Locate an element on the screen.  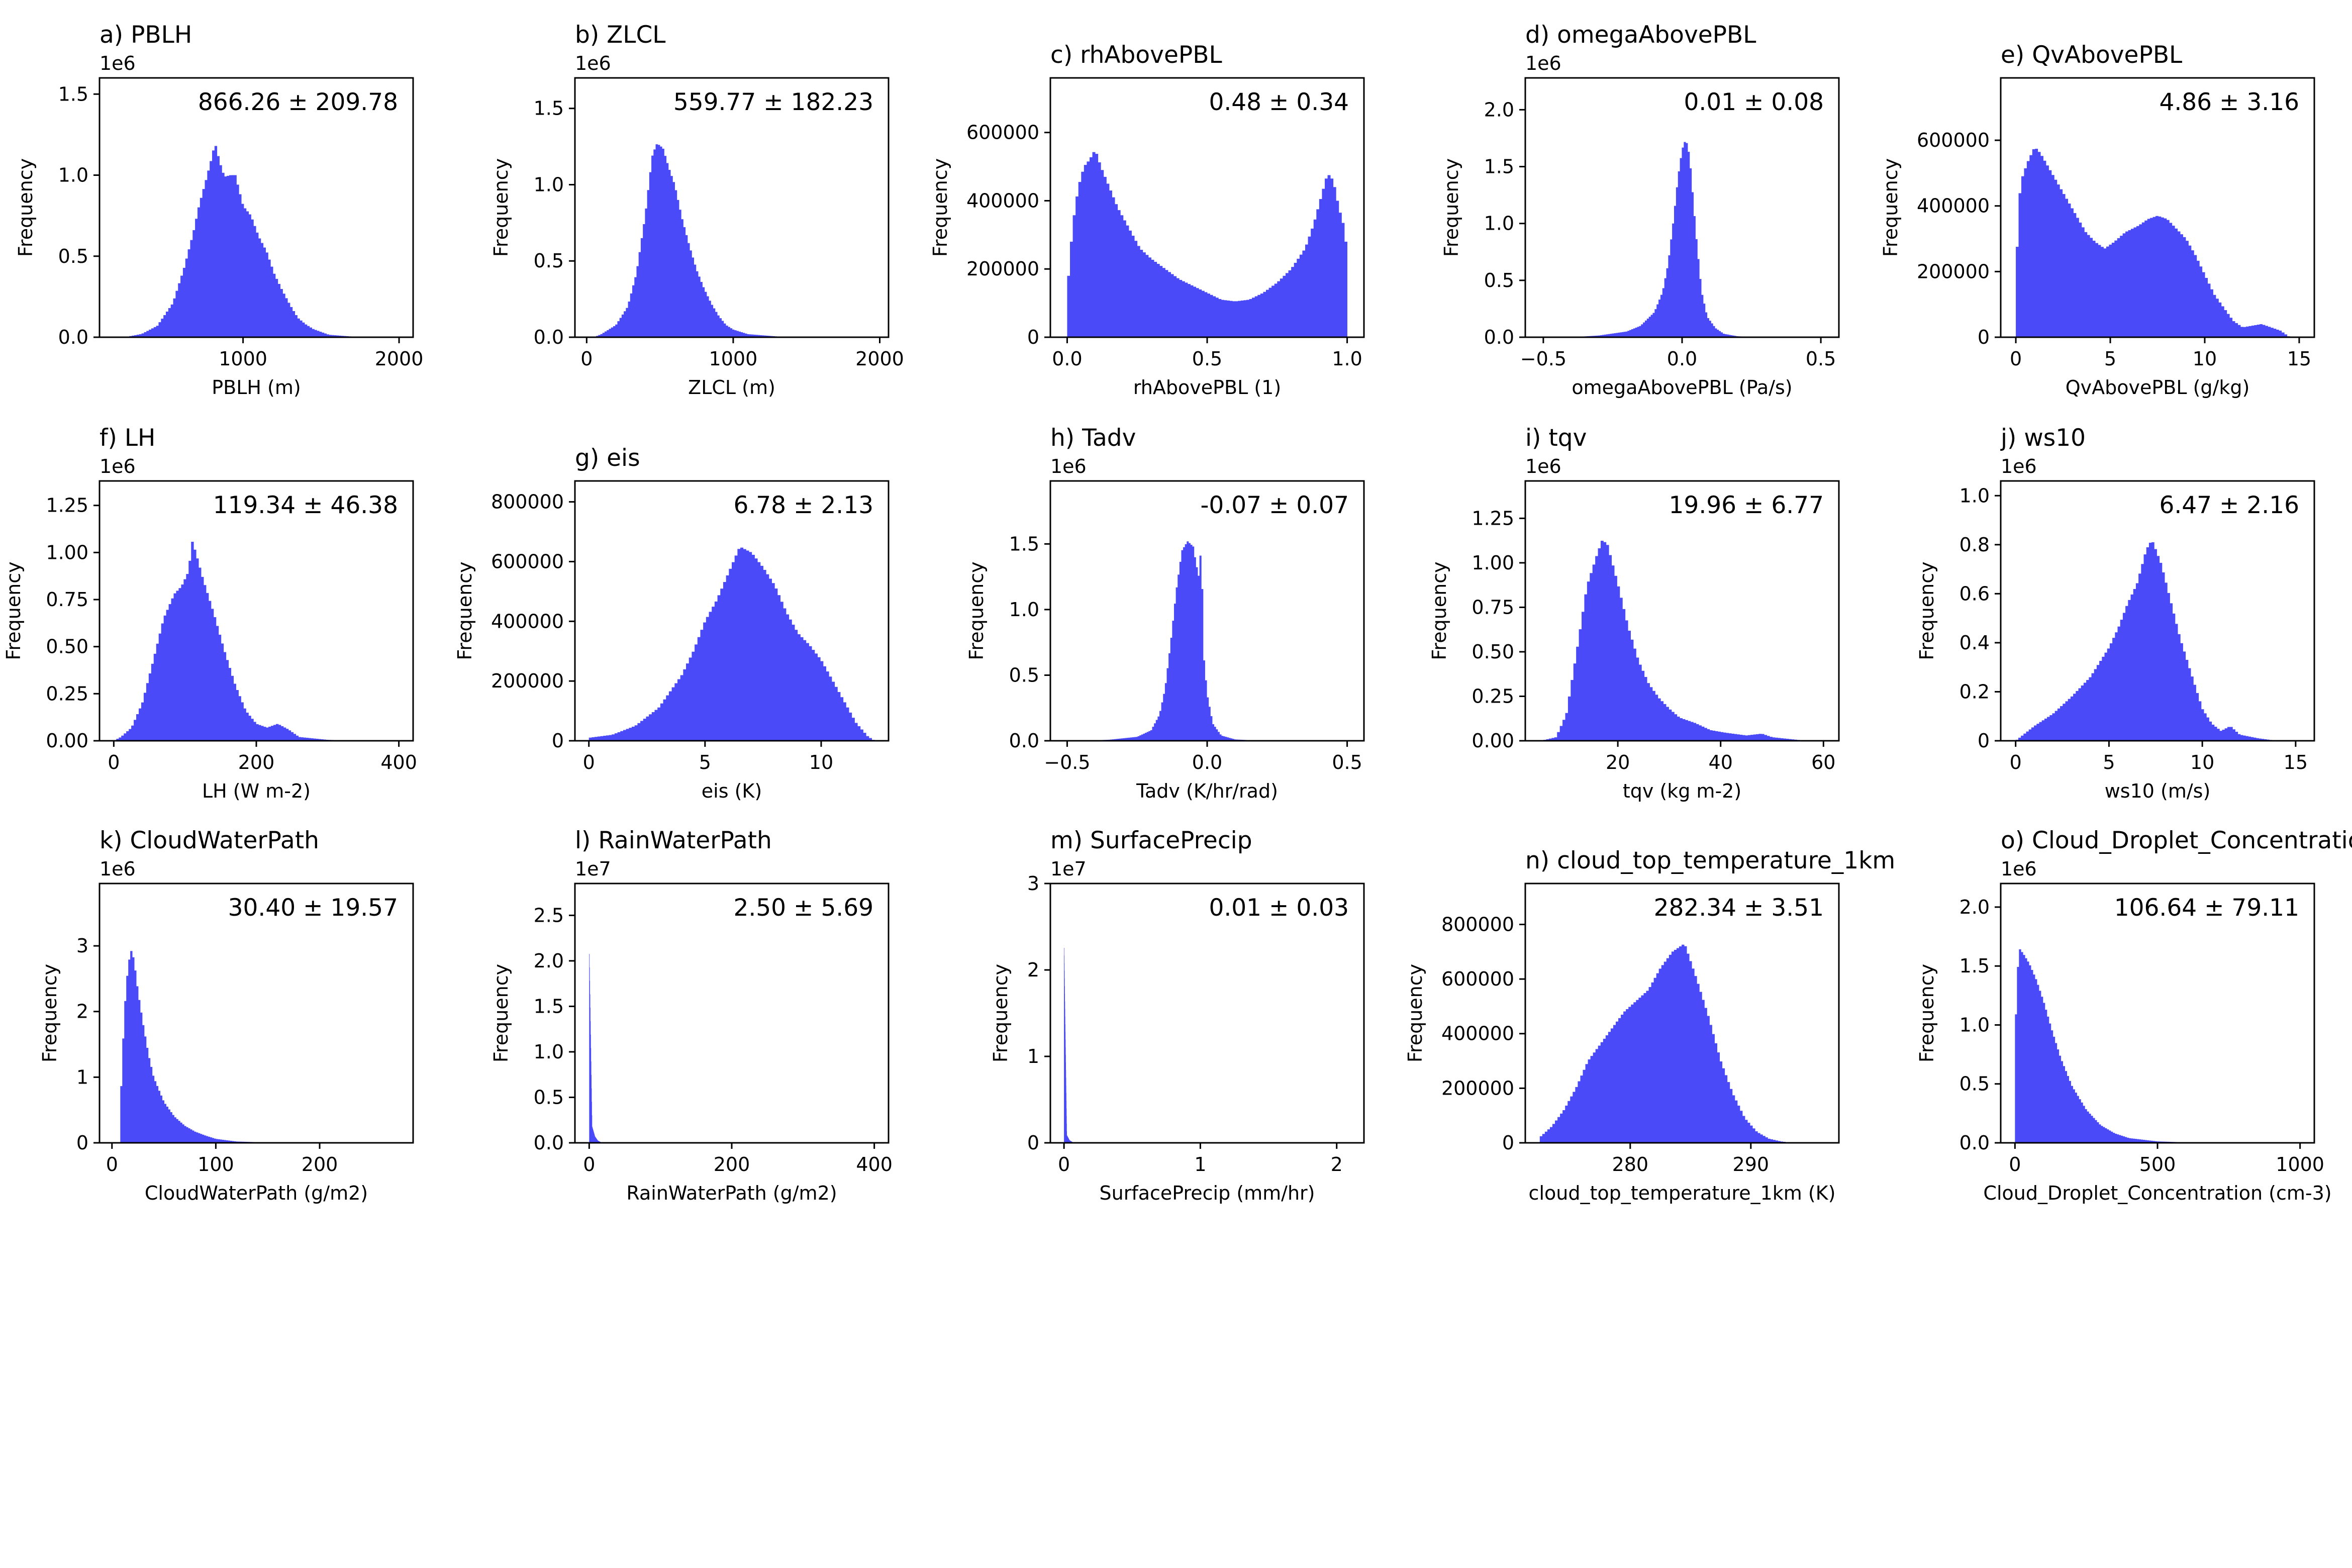
stats-annotation: 4.86 ± 3.16 is located at coordinates (2229, 102).